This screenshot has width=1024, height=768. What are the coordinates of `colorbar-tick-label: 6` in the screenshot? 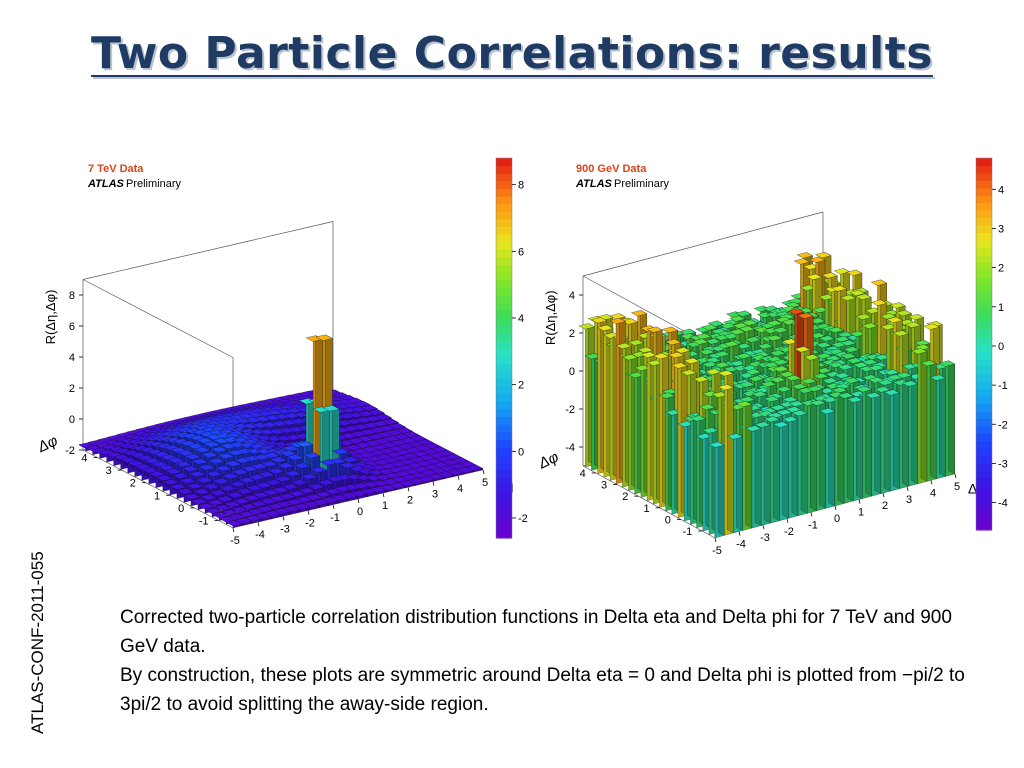 It's located at (521, 252).